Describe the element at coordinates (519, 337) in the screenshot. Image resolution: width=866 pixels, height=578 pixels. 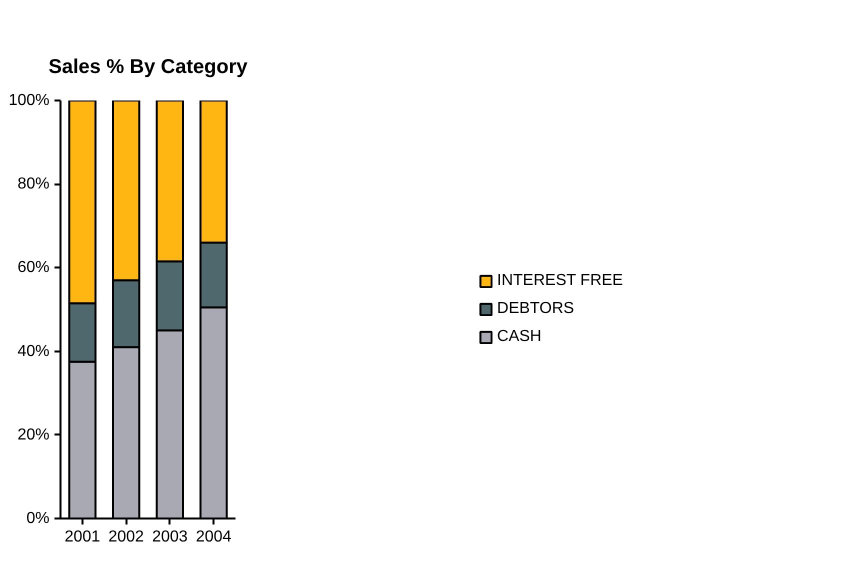
I see `legend-label: CASH` at that location.